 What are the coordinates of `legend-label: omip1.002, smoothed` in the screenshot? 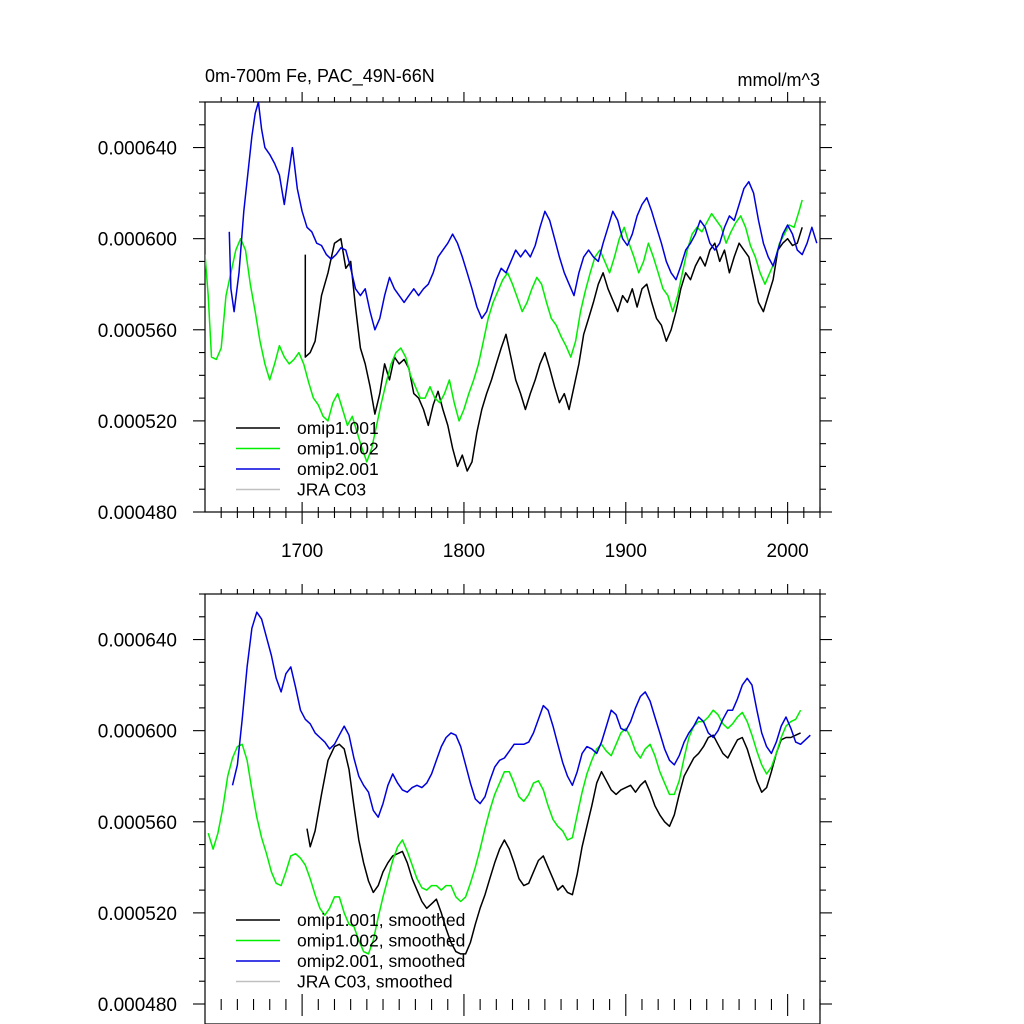 It's located at (381, 941).